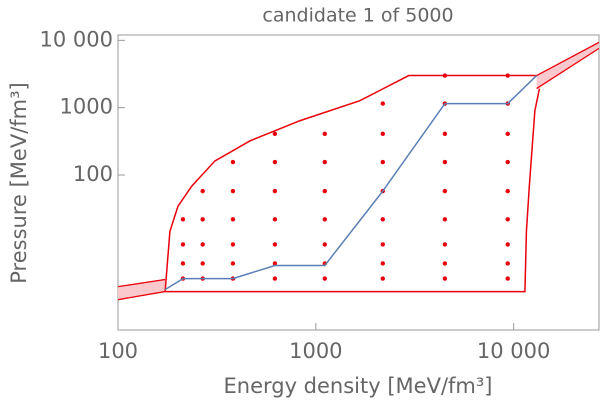  I want to click on x-axis-label: Energy density [MeV/fm³], so click(357, 386).